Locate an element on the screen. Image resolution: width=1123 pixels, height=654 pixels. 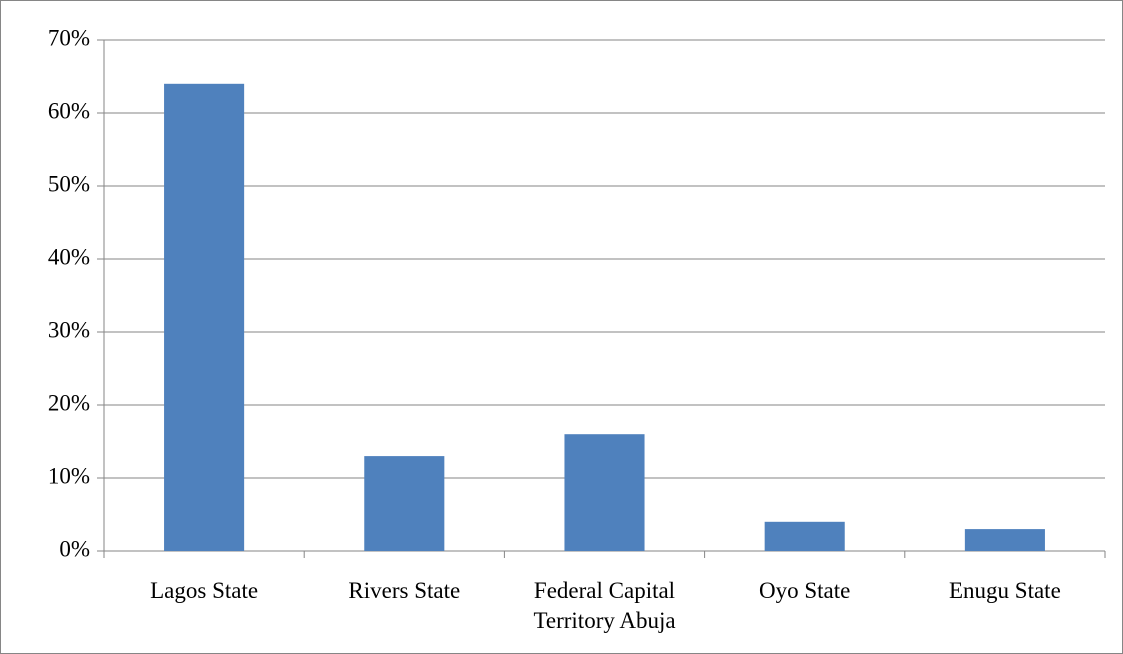
y-tick-label: 30% is located at coordinates (69, 329).